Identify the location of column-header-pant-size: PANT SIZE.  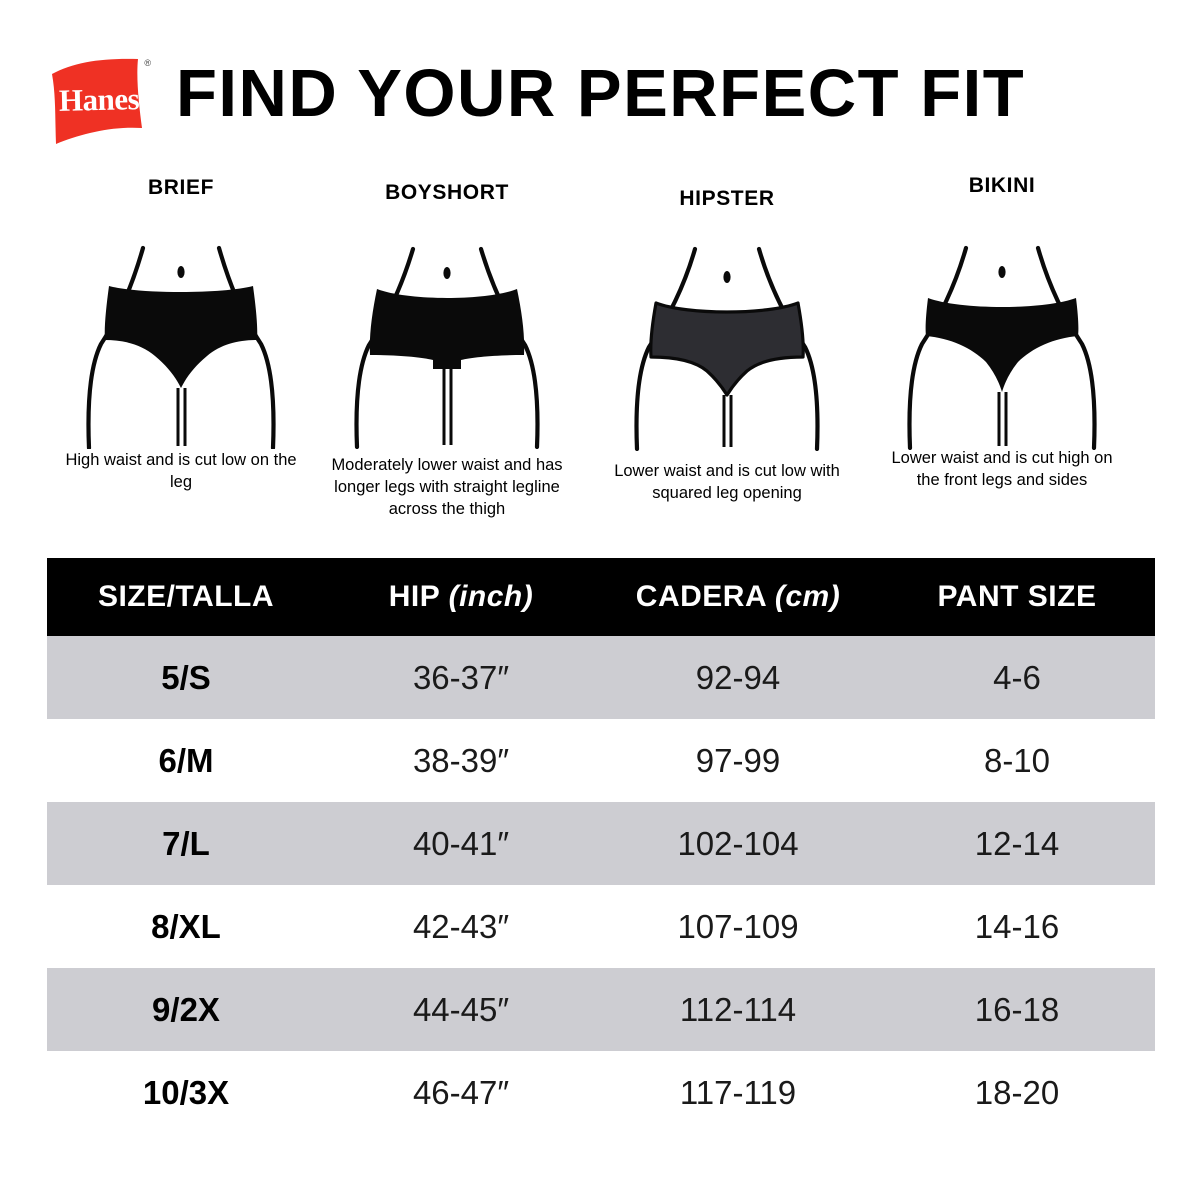
(1017, 597).